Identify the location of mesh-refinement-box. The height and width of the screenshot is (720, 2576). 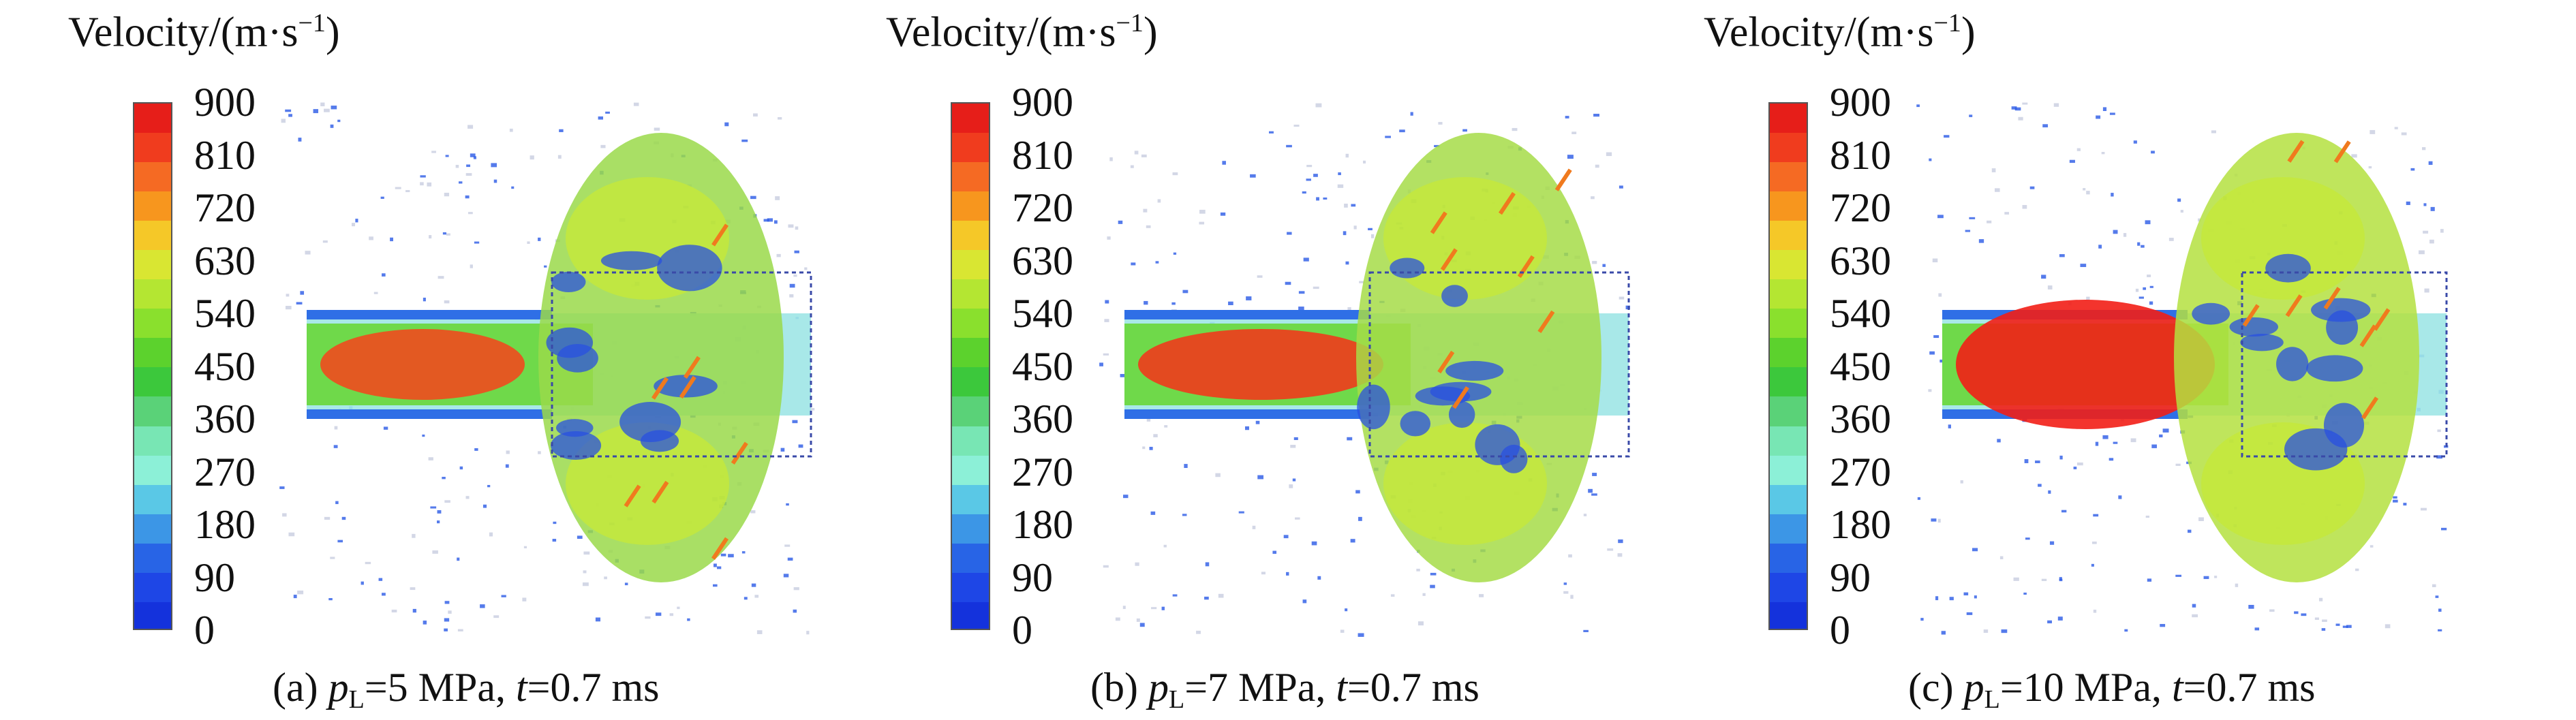
(2344, 364).